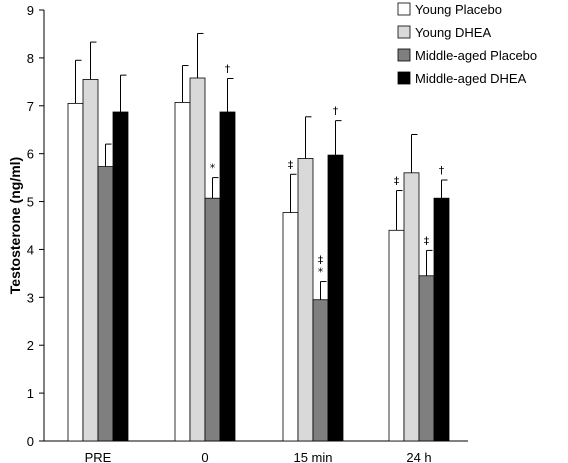 The image size is (568, 463). What do you see at coordinates (476, 55) in the screenshot?
I see `legend-label: Middle-aged Placebo` at bounding box center [476, 55].